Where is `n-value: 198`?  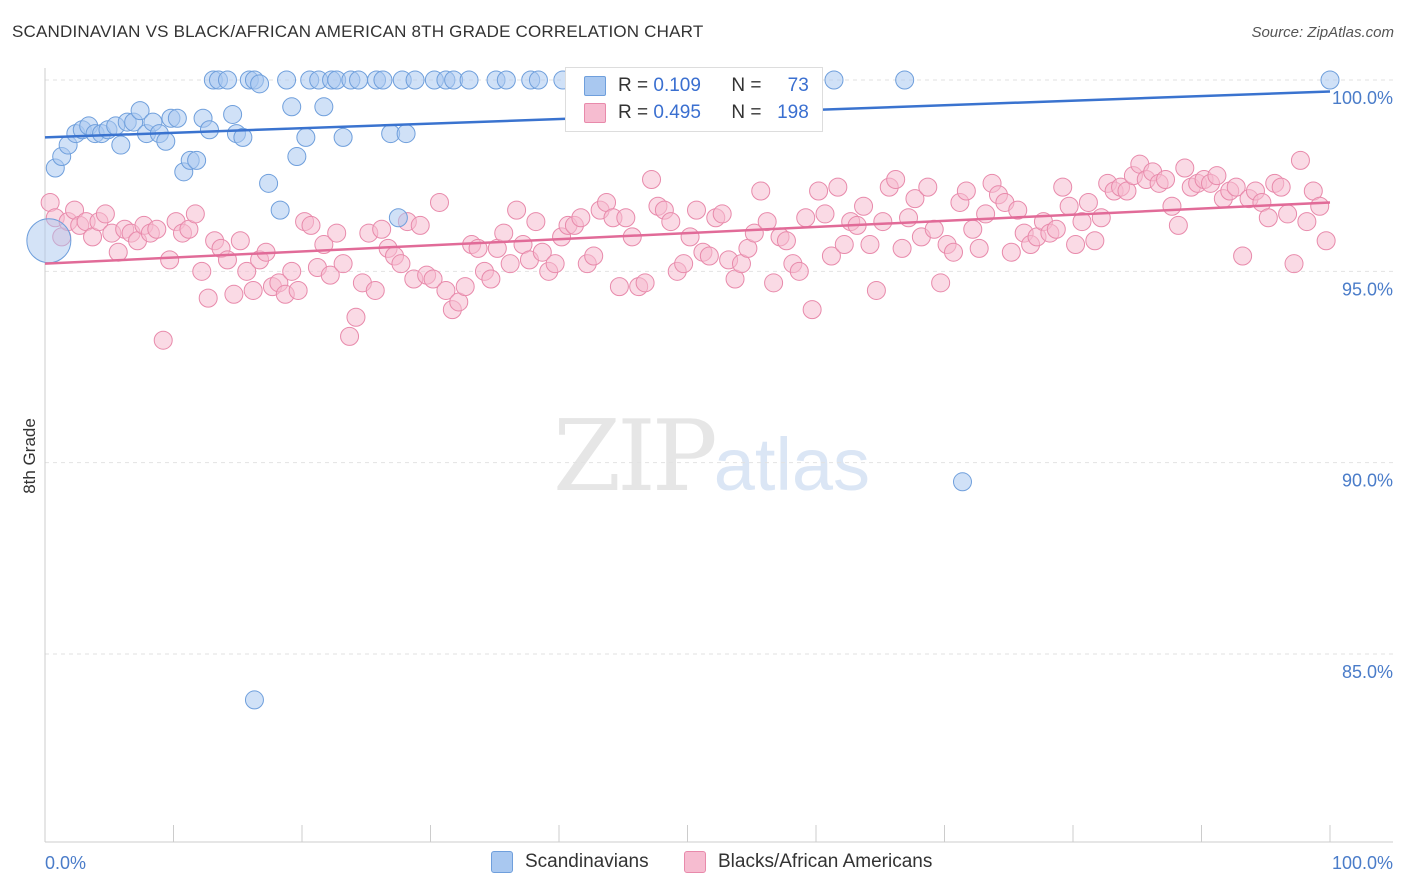 n-value: 198 is located at coordinates (793, 112).